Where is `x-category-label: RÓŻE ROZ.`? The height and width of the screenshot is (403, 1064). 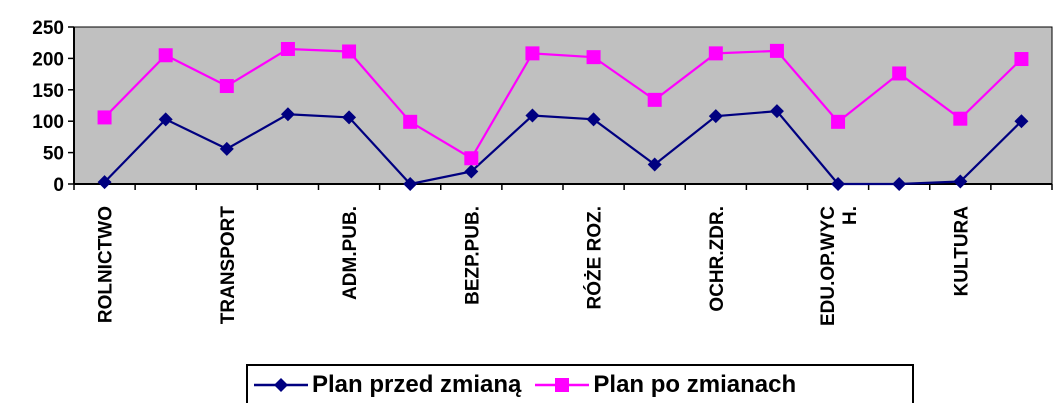 x-category-label: RÓŻE ROZ. is located at coordinates (595, 257).